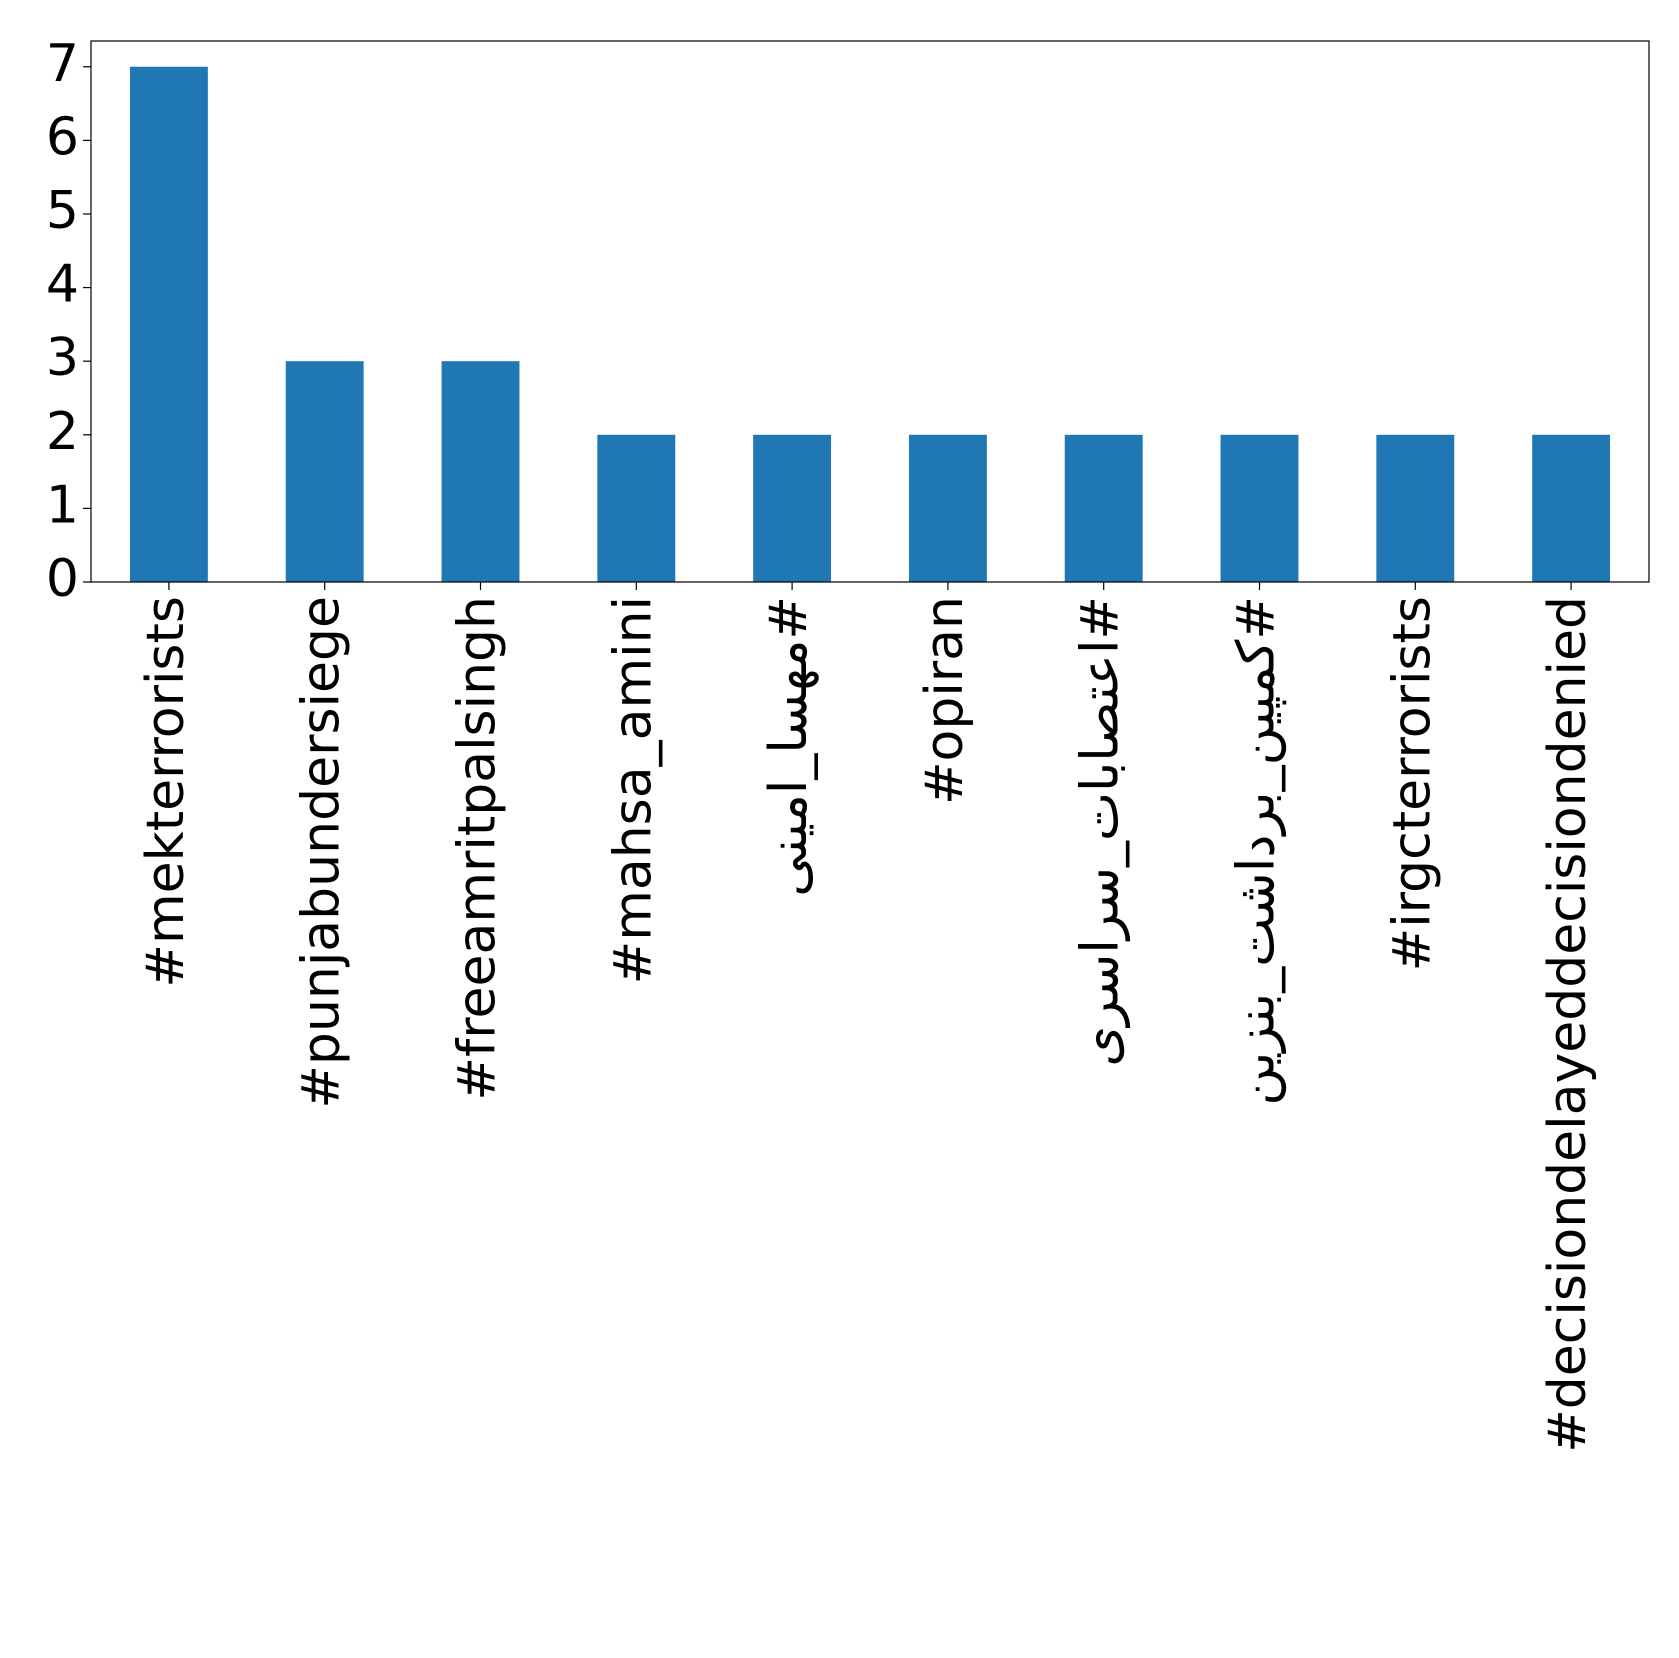 The width and height of the screenshot is (1679, 1658). Describe the element at coordinates (62, 579) in the screenshot. I see `y-tick-label: 0` at that location.